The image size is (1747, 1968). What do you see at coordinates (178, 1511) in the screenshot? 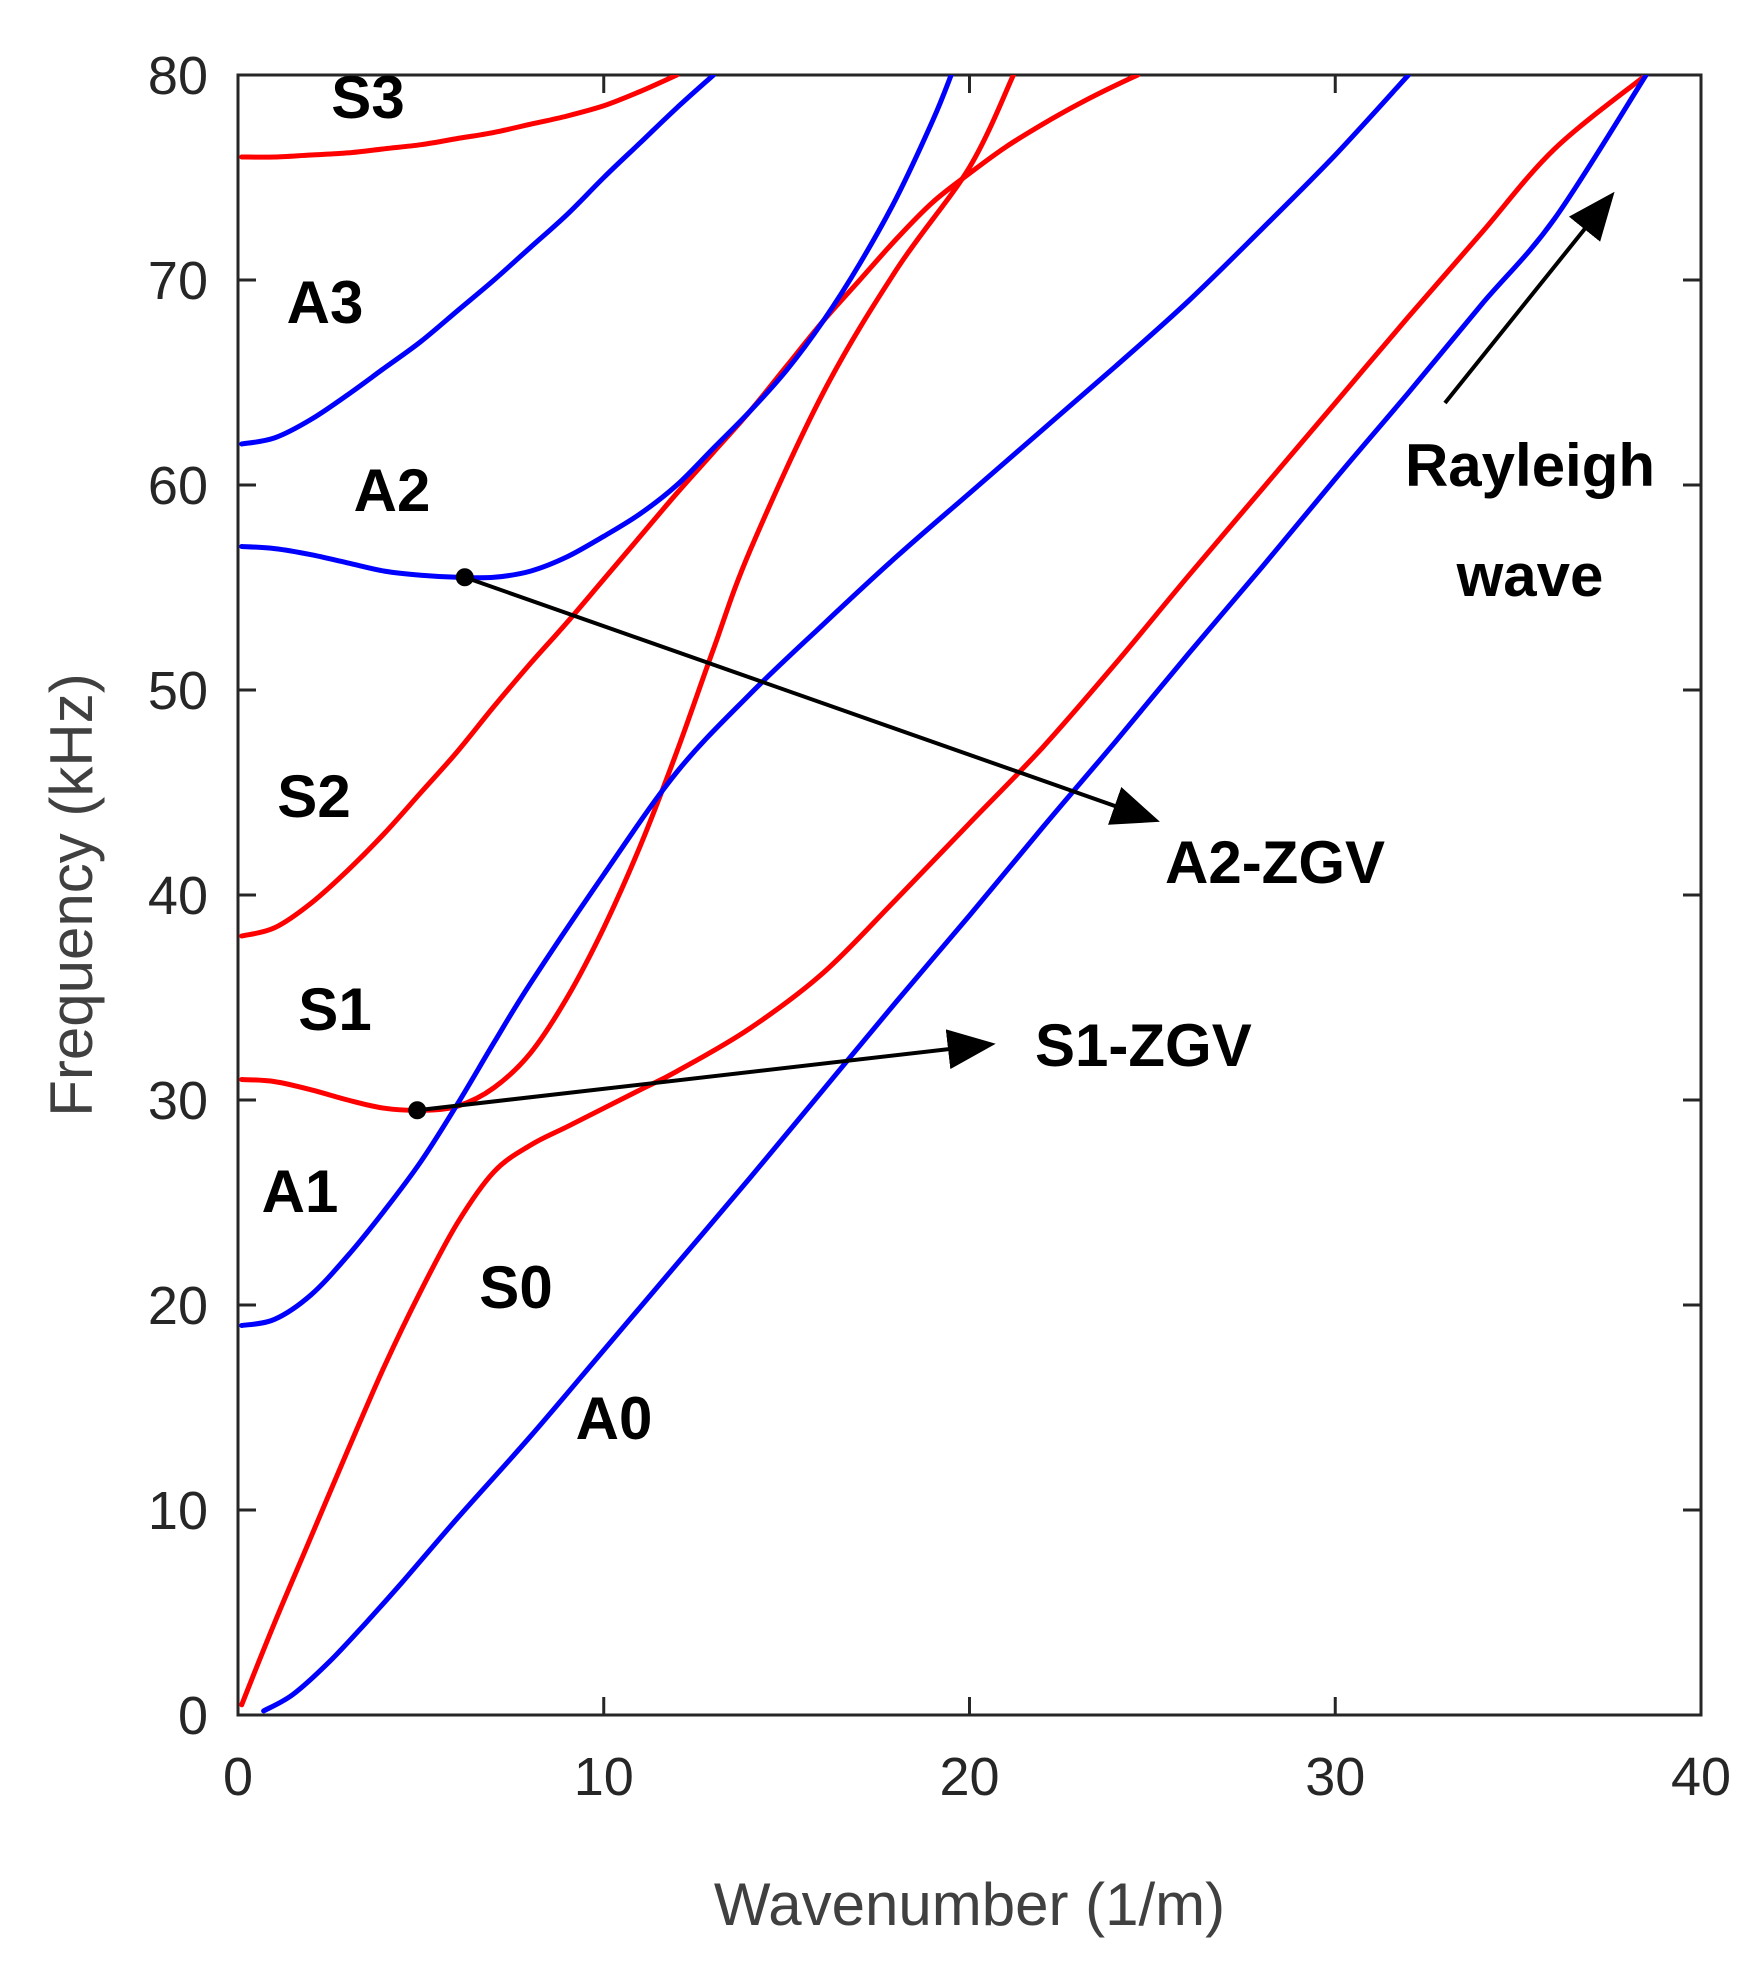
I see `y-tick-label: 10` at bounding box center [178, 1511].